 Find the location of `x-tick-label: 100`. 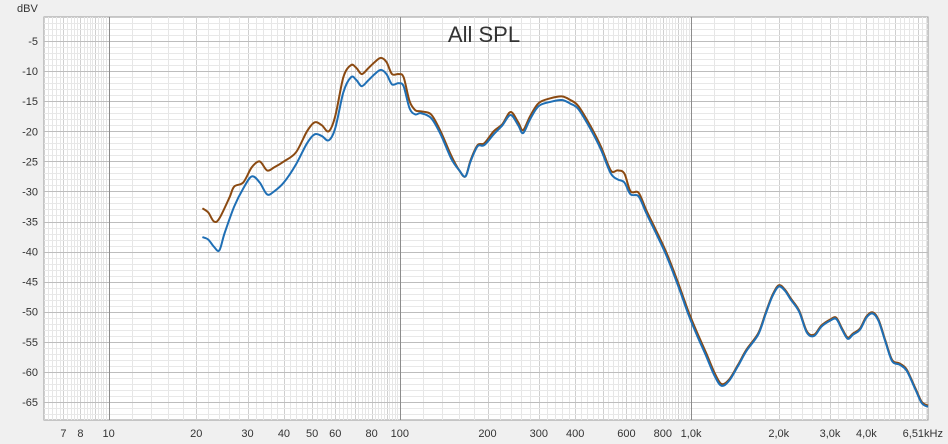

x-tick-label: 100 is located at coordinates (400, 434).